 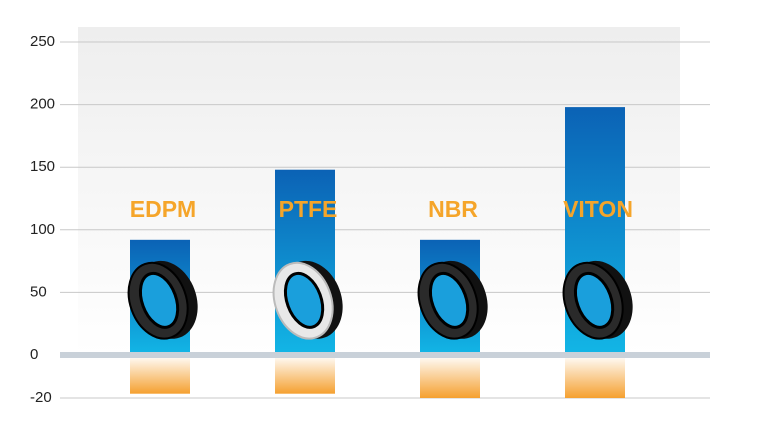 What do you see at coordinates (42, 166) in the screenshot?
I see `y-tick-label: 150` at bounding box center [42, 166].